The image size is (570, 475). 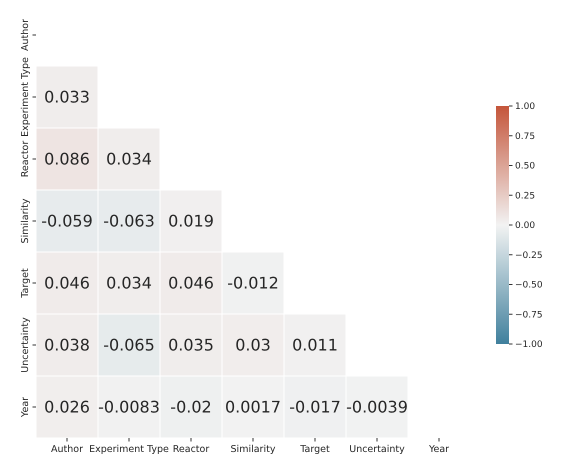 What do you see at coordinates (253, 449) in the screenshot?
I see `x-tick-label: Similarity` at bounding box center [253, 449].